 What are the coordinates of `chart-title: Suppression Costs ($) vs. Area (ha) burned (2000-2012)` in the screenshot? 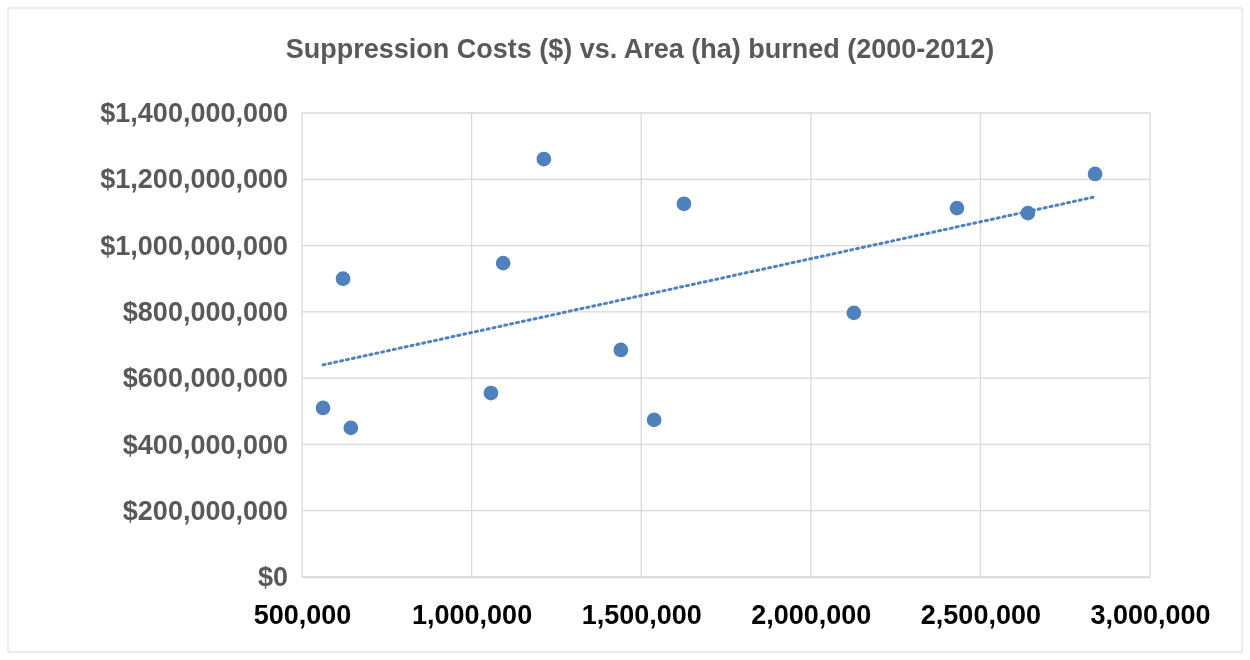 It's located at (640, 49).